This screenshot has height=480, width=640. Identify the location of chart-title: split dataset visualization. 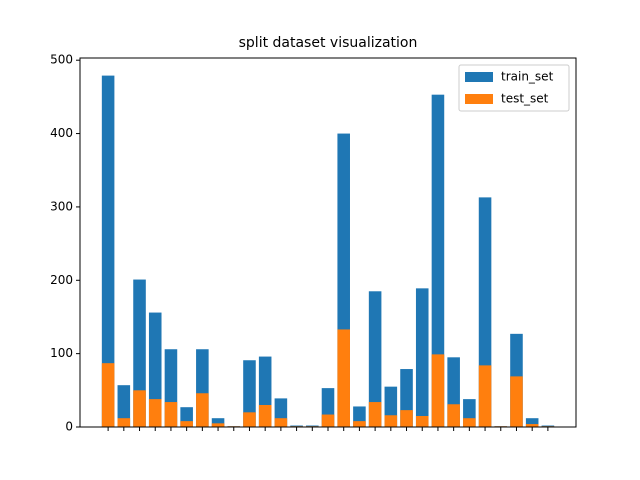
(328, 43).